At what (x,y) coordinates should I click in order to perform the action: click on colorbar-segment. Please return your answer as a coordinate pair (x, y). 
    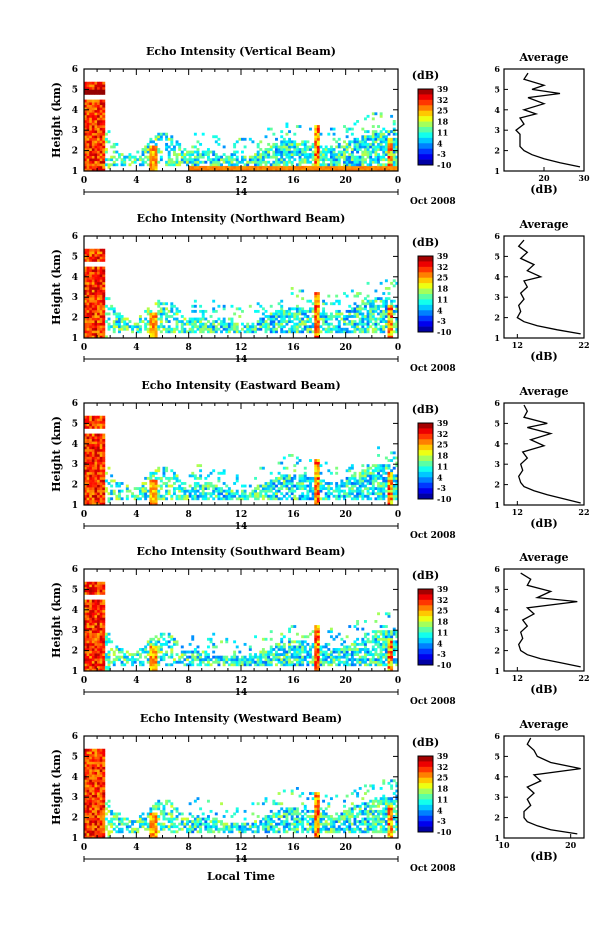
    Looking at the image, I should click on (425, 119).